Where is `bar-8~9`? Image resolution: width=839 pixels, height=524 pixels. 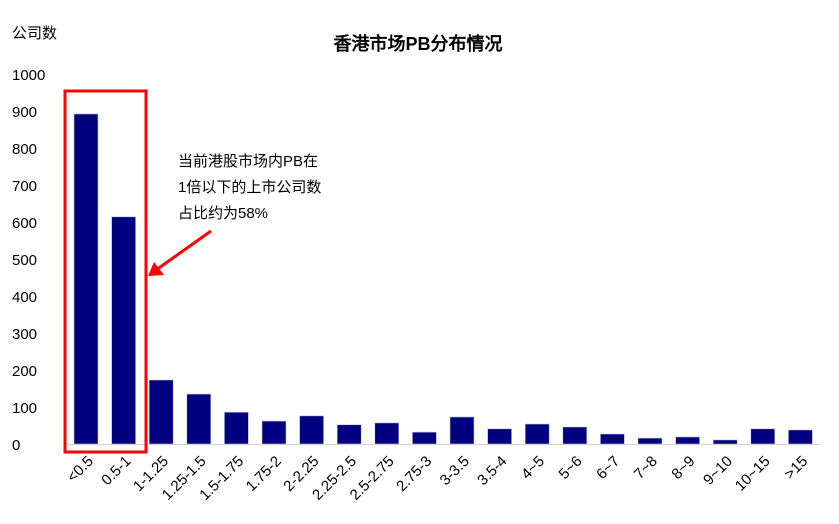
bar-8~9 is located at coordinates (687, 440).